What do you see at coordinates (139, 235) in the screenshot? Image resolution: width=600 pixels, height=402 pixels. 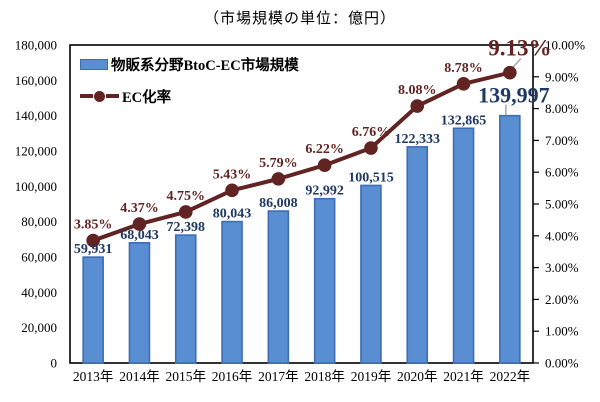 I see `bar-value-label: 68,043` at bounding box center [139, 235].